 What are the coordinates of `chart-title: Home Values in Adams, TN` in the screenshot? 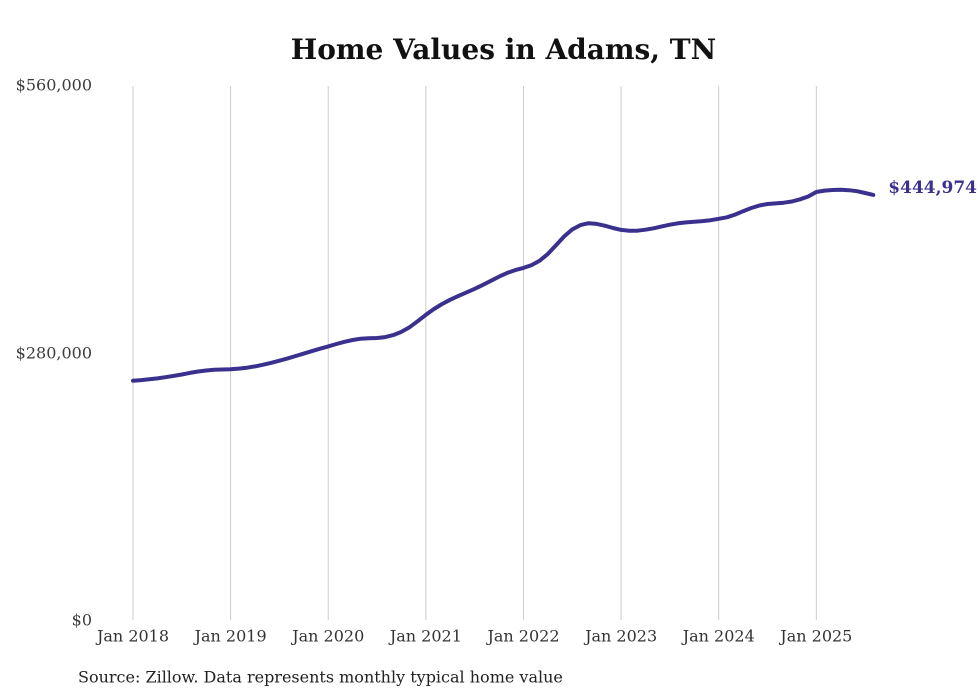 It's located at (503, 49).